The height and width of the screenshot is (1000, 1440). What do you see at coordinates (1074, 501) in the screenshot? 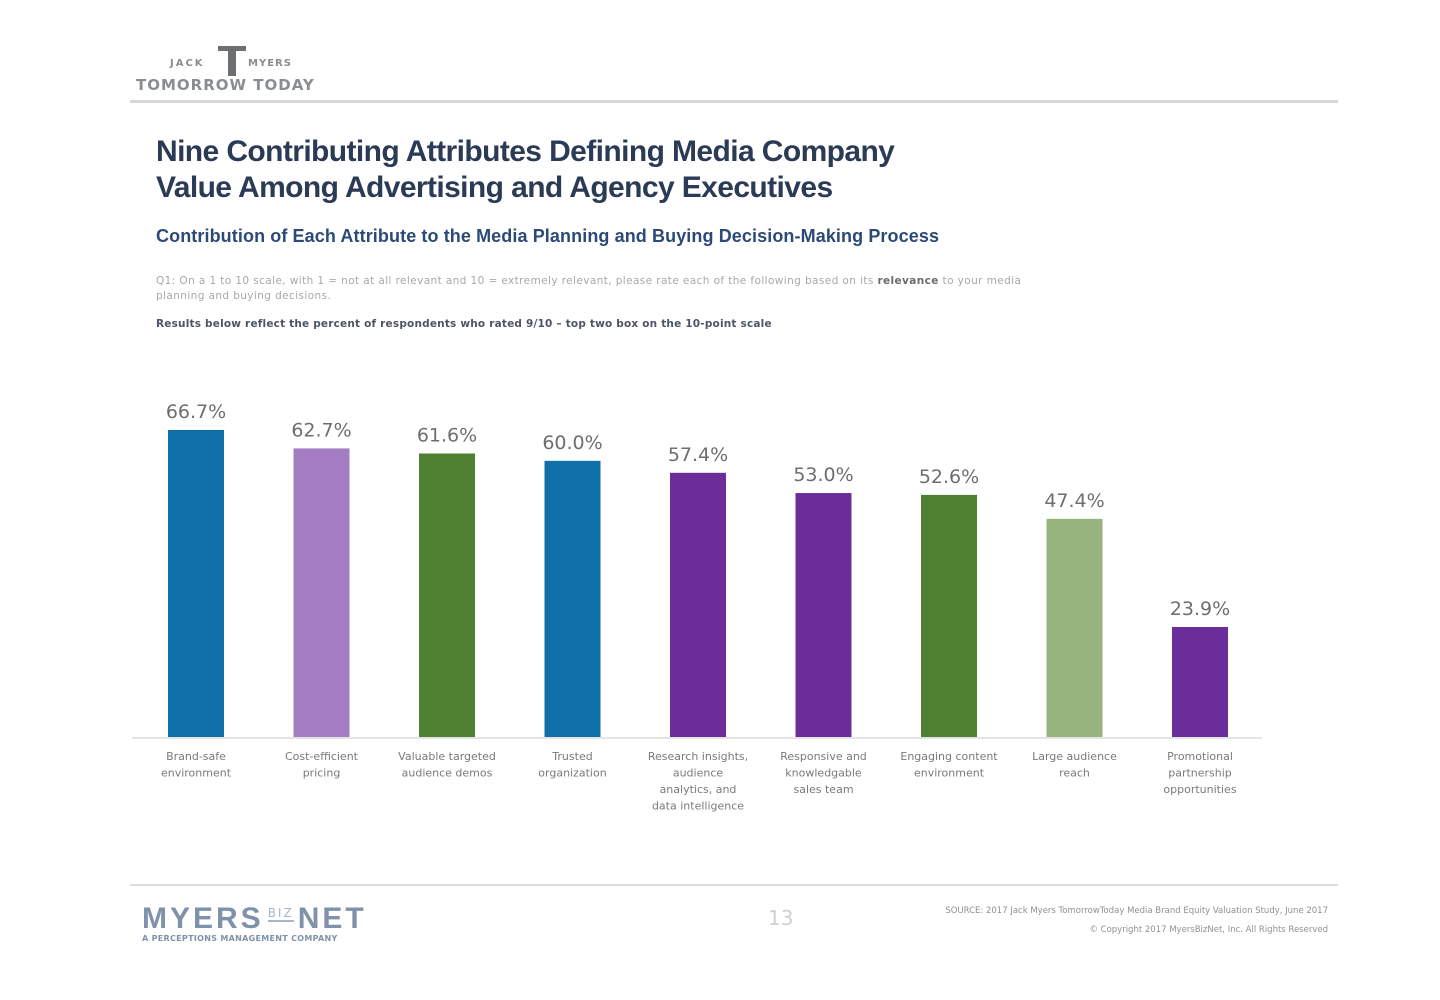
I see `value-label-8: 47.4%` at bounding box center [1074, 501].